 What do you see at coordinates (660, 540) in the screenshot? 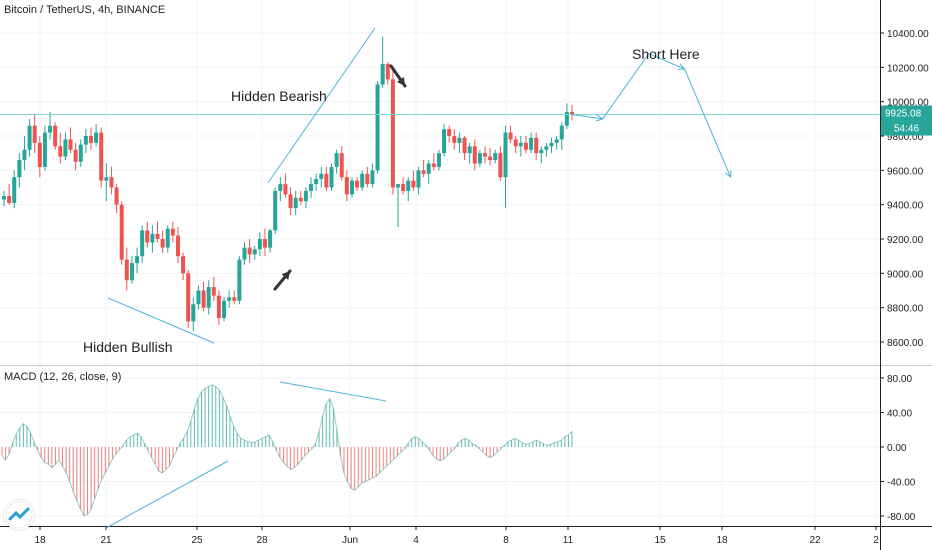
I see `time-axis-label: 15` at bounding box center [660, 540].